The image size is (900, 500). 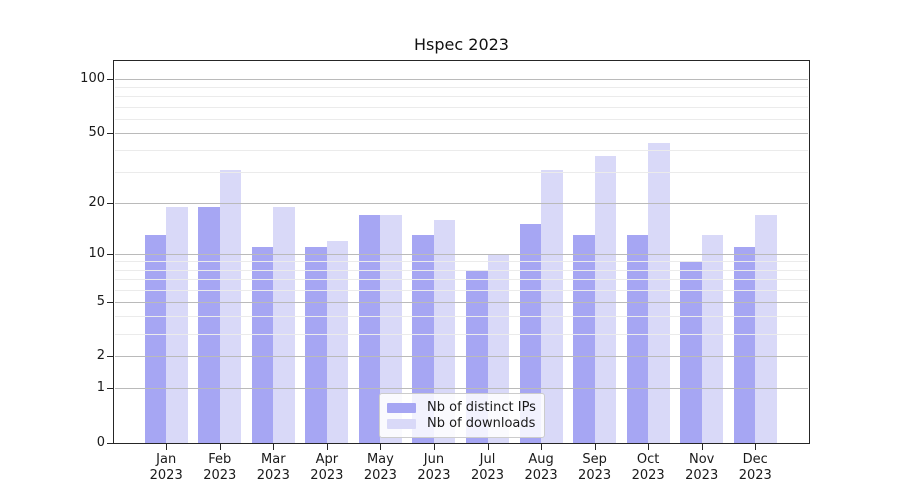 I want to click on x-tick-apr, so click(x=327, y=447).